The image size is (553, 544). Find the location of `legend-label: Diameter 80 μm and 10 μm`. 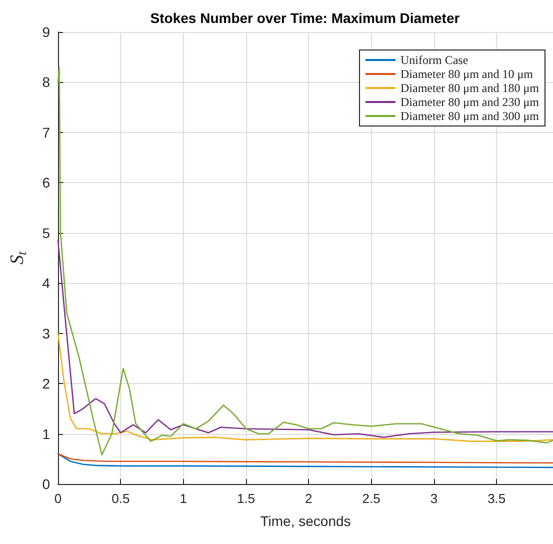

legend-label: Diameter 80 μm and 10 μm is located at coordinates (467, 74).